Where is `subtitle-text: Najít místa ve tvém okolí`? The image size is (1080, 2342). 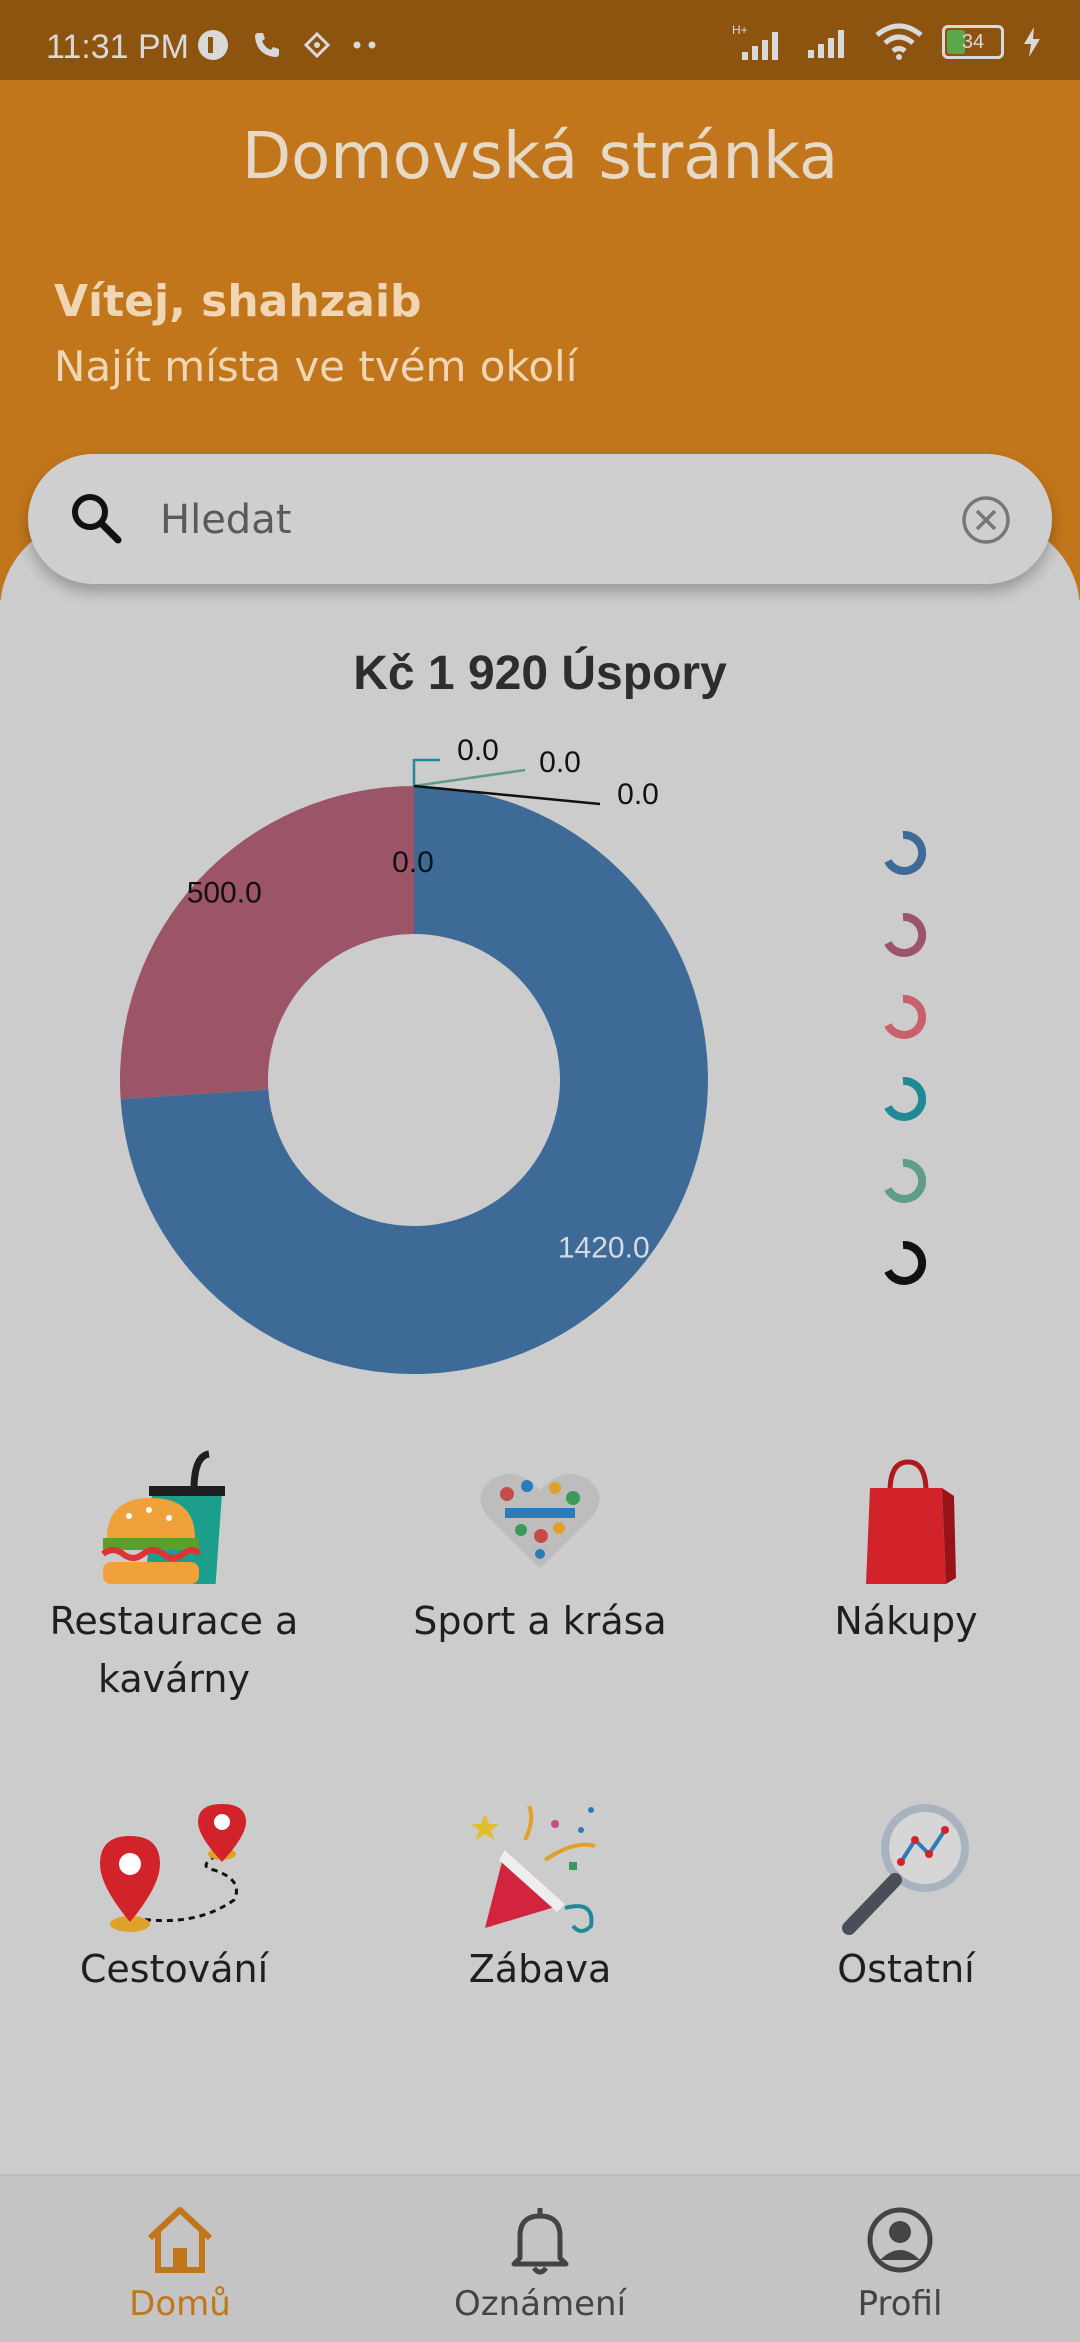
subtitle-text: Najít místa ve tvém okolí is located at coordinates (316, 366).